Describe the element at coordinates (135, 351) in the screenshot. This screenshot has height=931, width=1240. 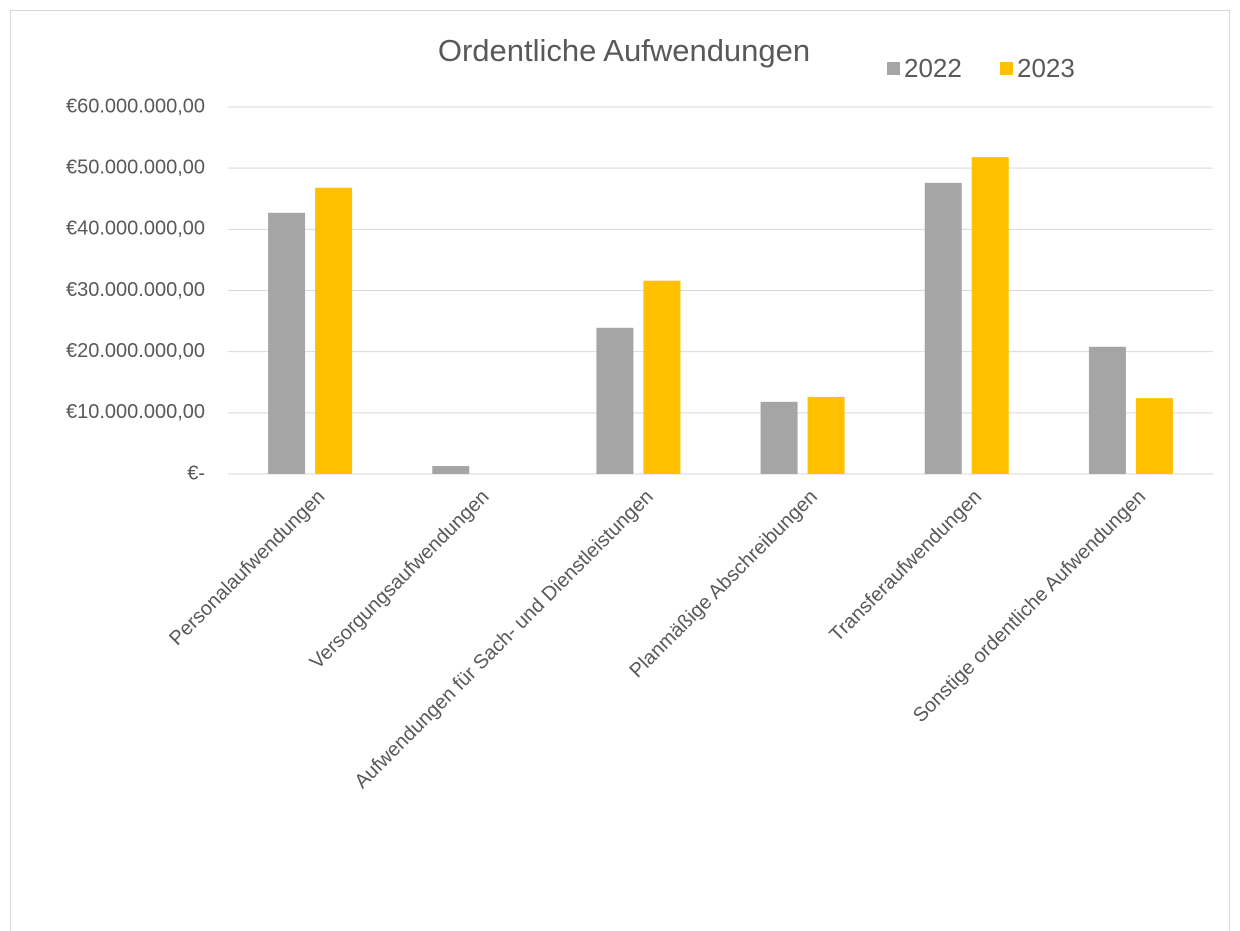
I see `y-tick-label: €20.000.000,00` at that location.